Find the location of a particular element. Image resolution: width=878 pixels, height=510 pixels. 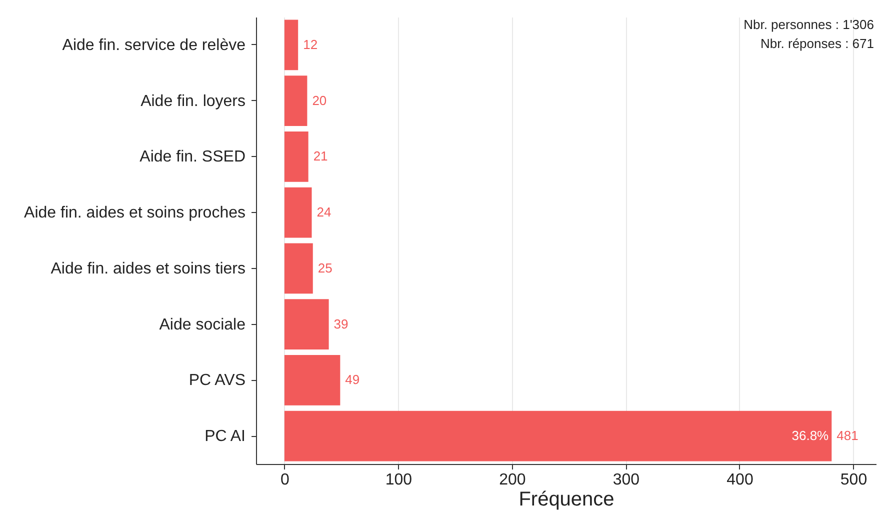

y-tick-label: Aide fin. aides et soins tiers is located at coordinates (148, 269).